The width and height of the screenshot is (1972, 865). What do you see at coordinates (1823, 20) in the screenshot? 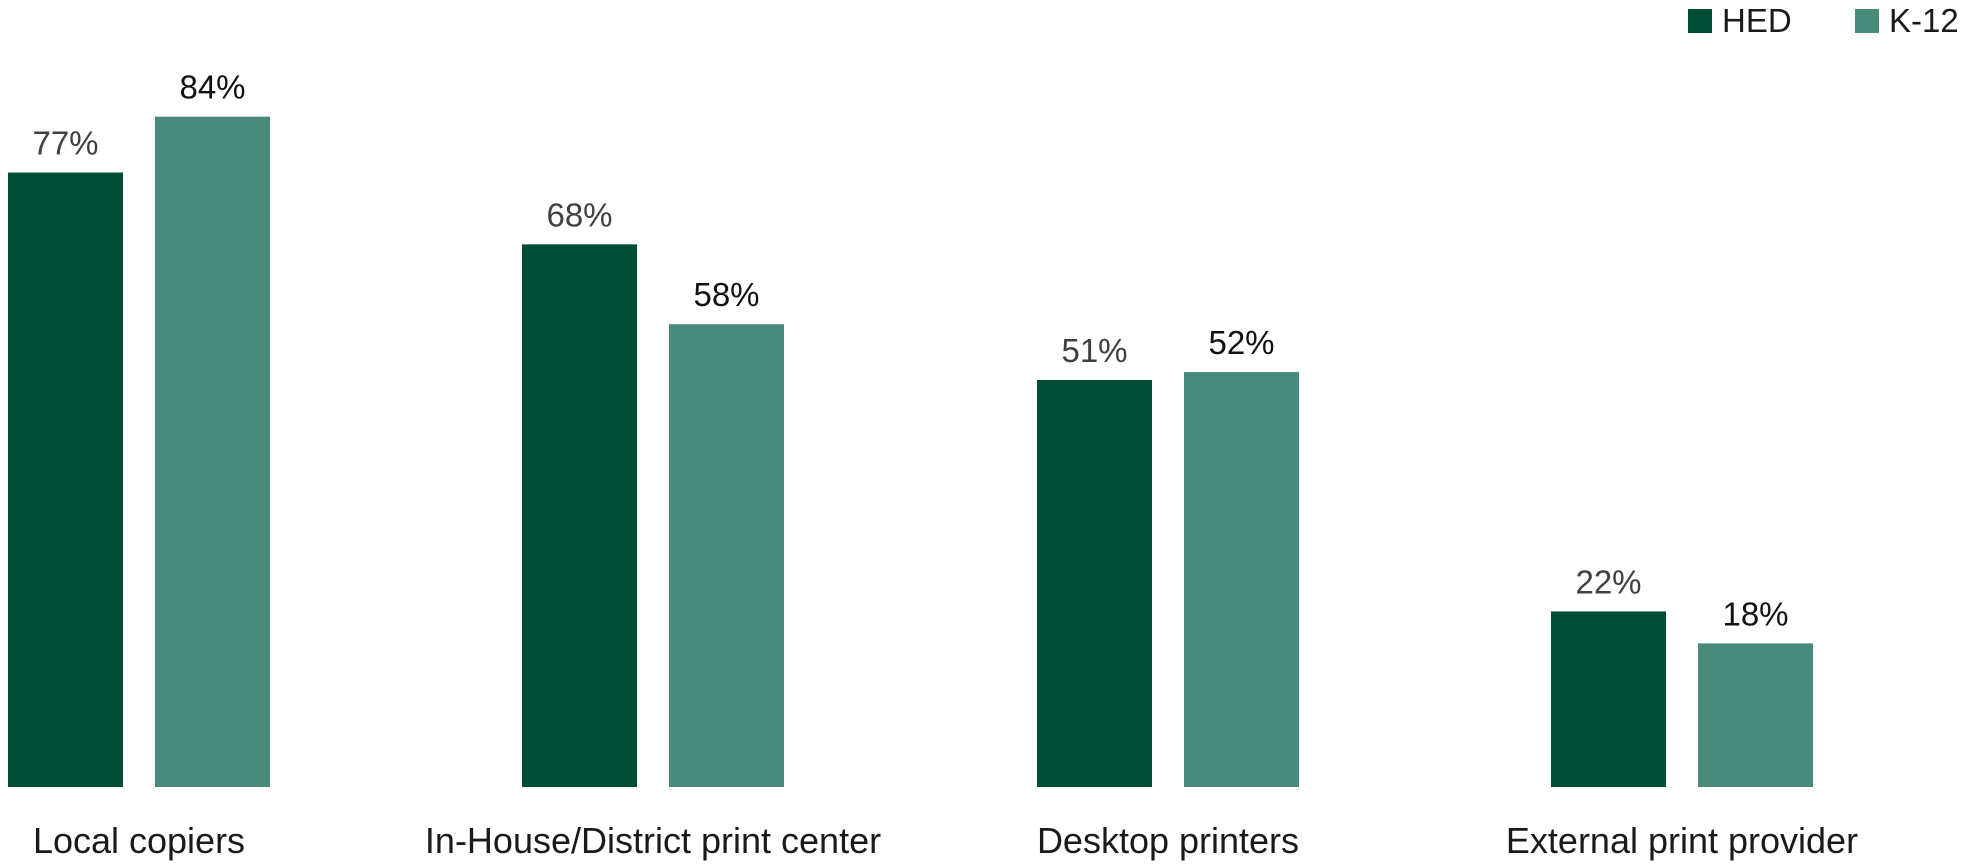
I see `legend: HED K-12` at bounding box center [1823, 20].